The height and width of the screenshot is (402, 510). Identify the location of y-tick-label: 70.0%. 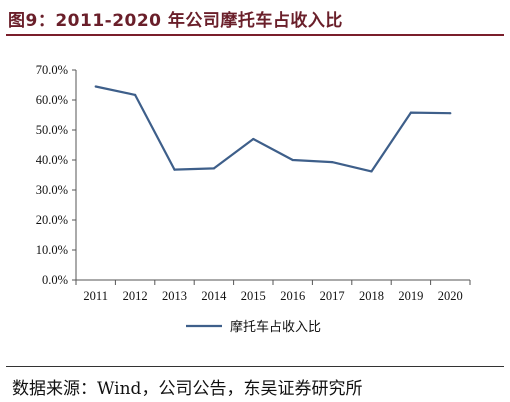
(52, 70).